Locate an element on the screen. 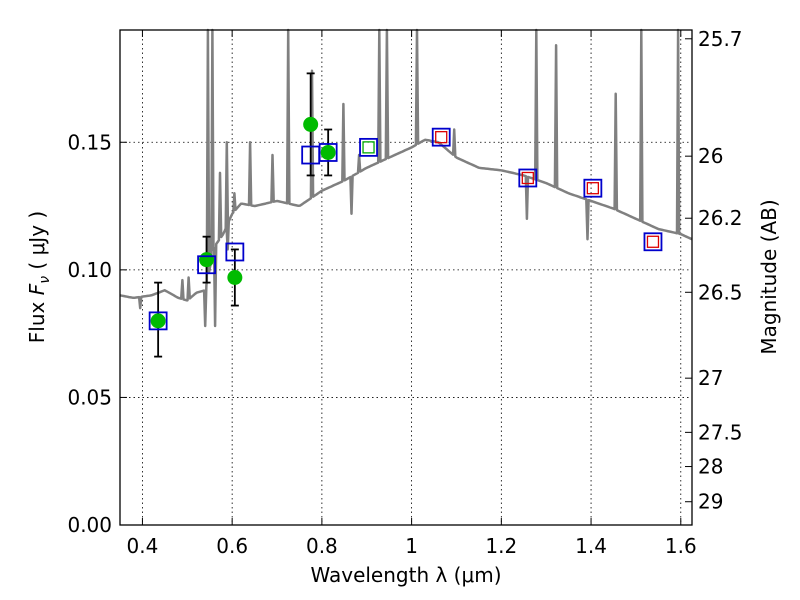 The image size is (800, 600). y2-tick-label: 25.7 is located at coordinates (720, 39).